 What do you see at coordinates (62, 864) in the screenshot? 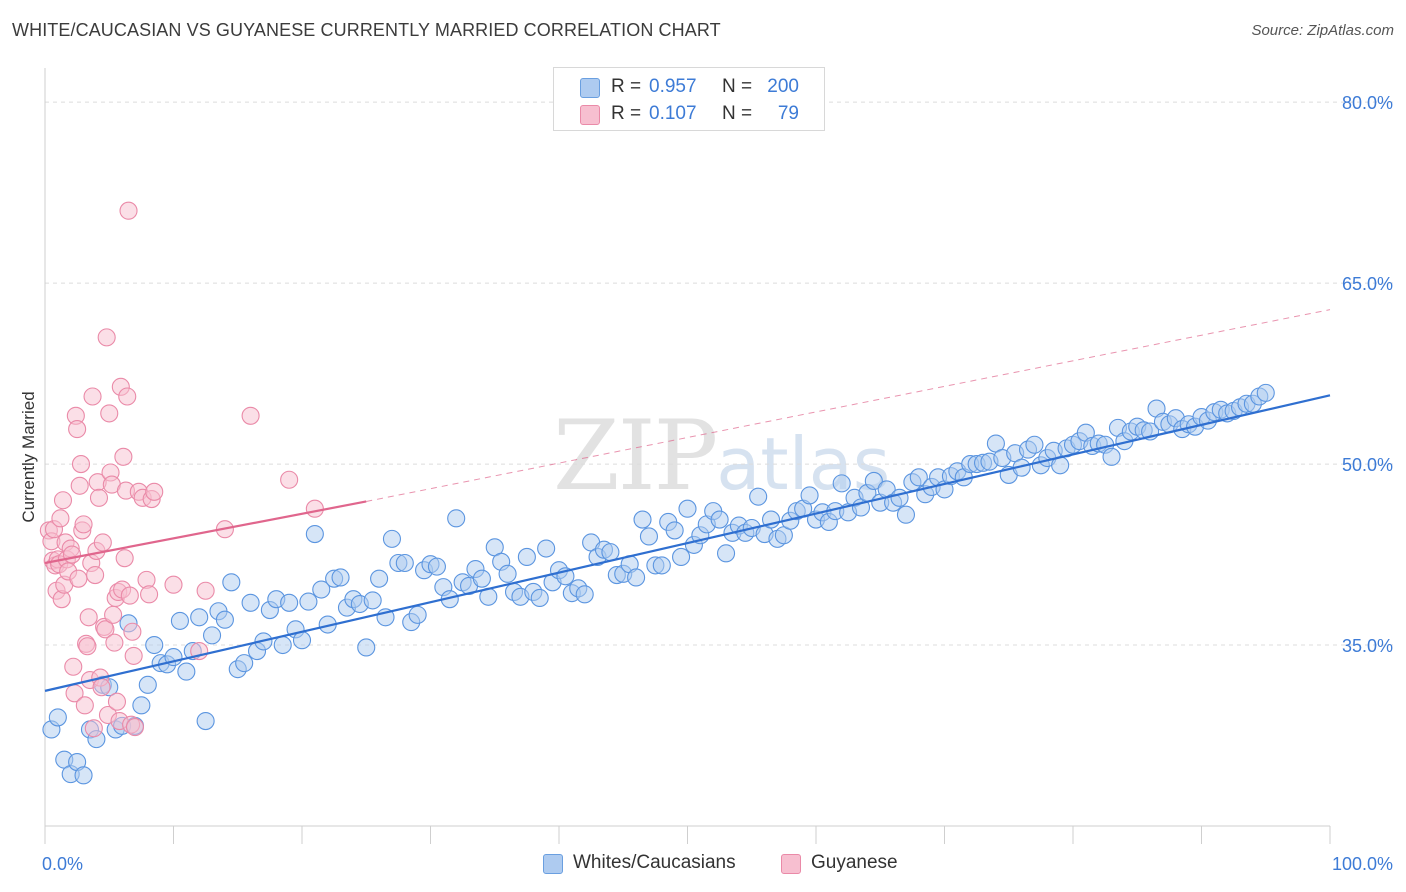
I see `x-tick-label-min: 0.0%` at bounding box center [62, 864].